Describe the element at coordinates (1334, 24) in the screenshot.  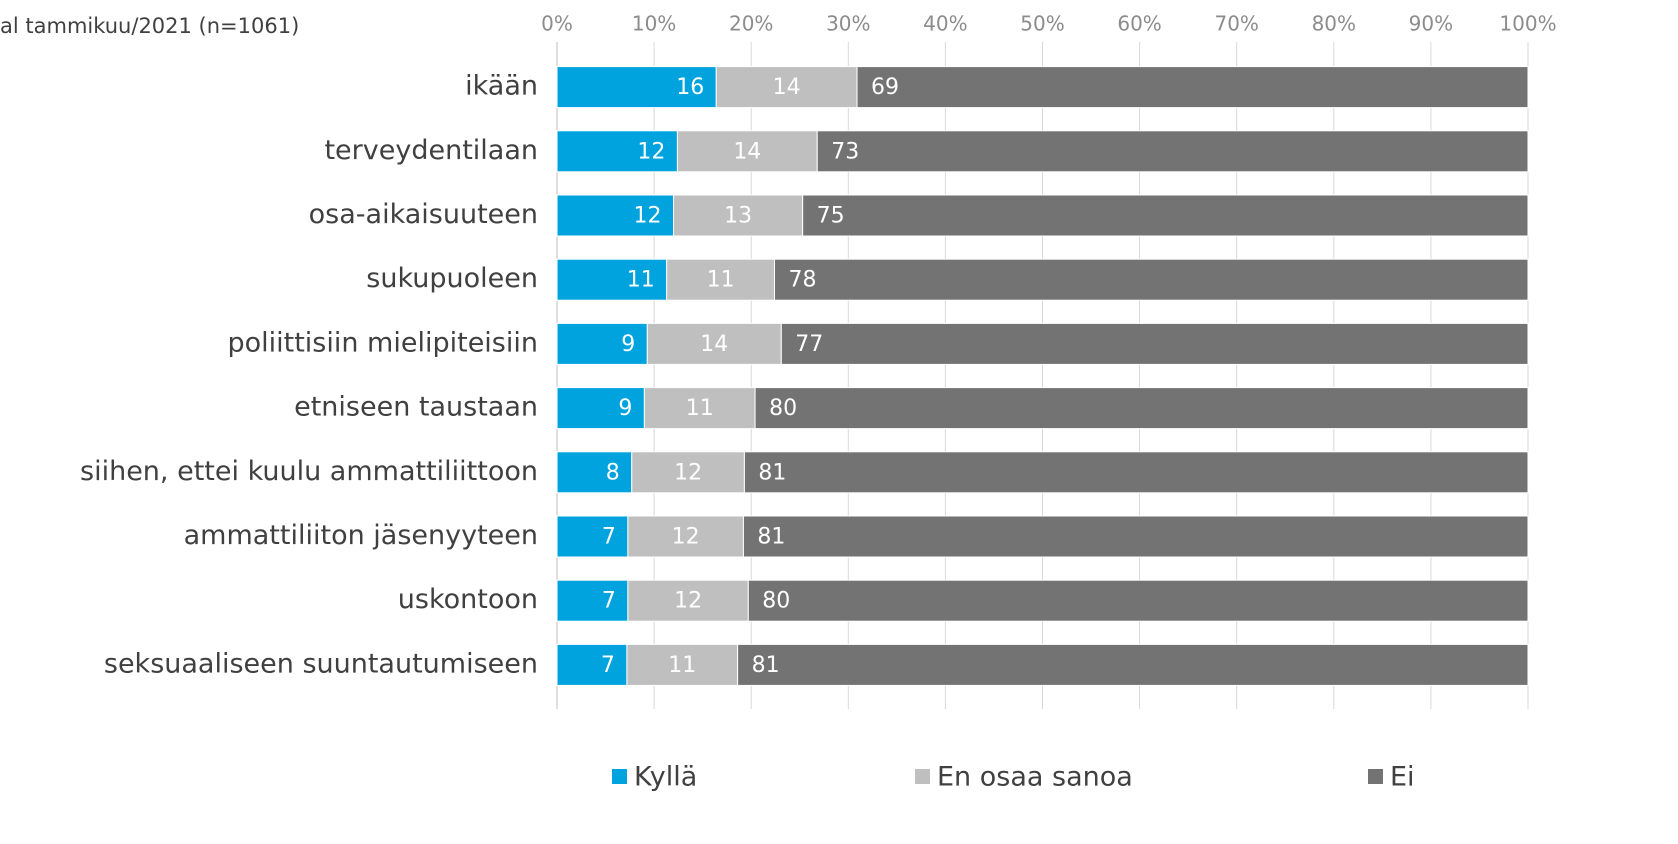
I see `x-tick-label: 80%` at that location.